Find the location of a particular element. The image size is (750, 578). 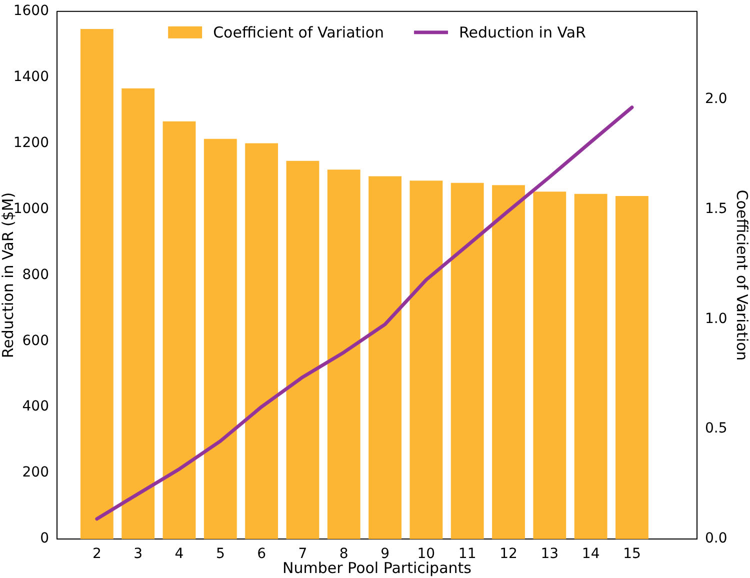

y2-tick-label: 1.0 is located at coordinates (716, 318).